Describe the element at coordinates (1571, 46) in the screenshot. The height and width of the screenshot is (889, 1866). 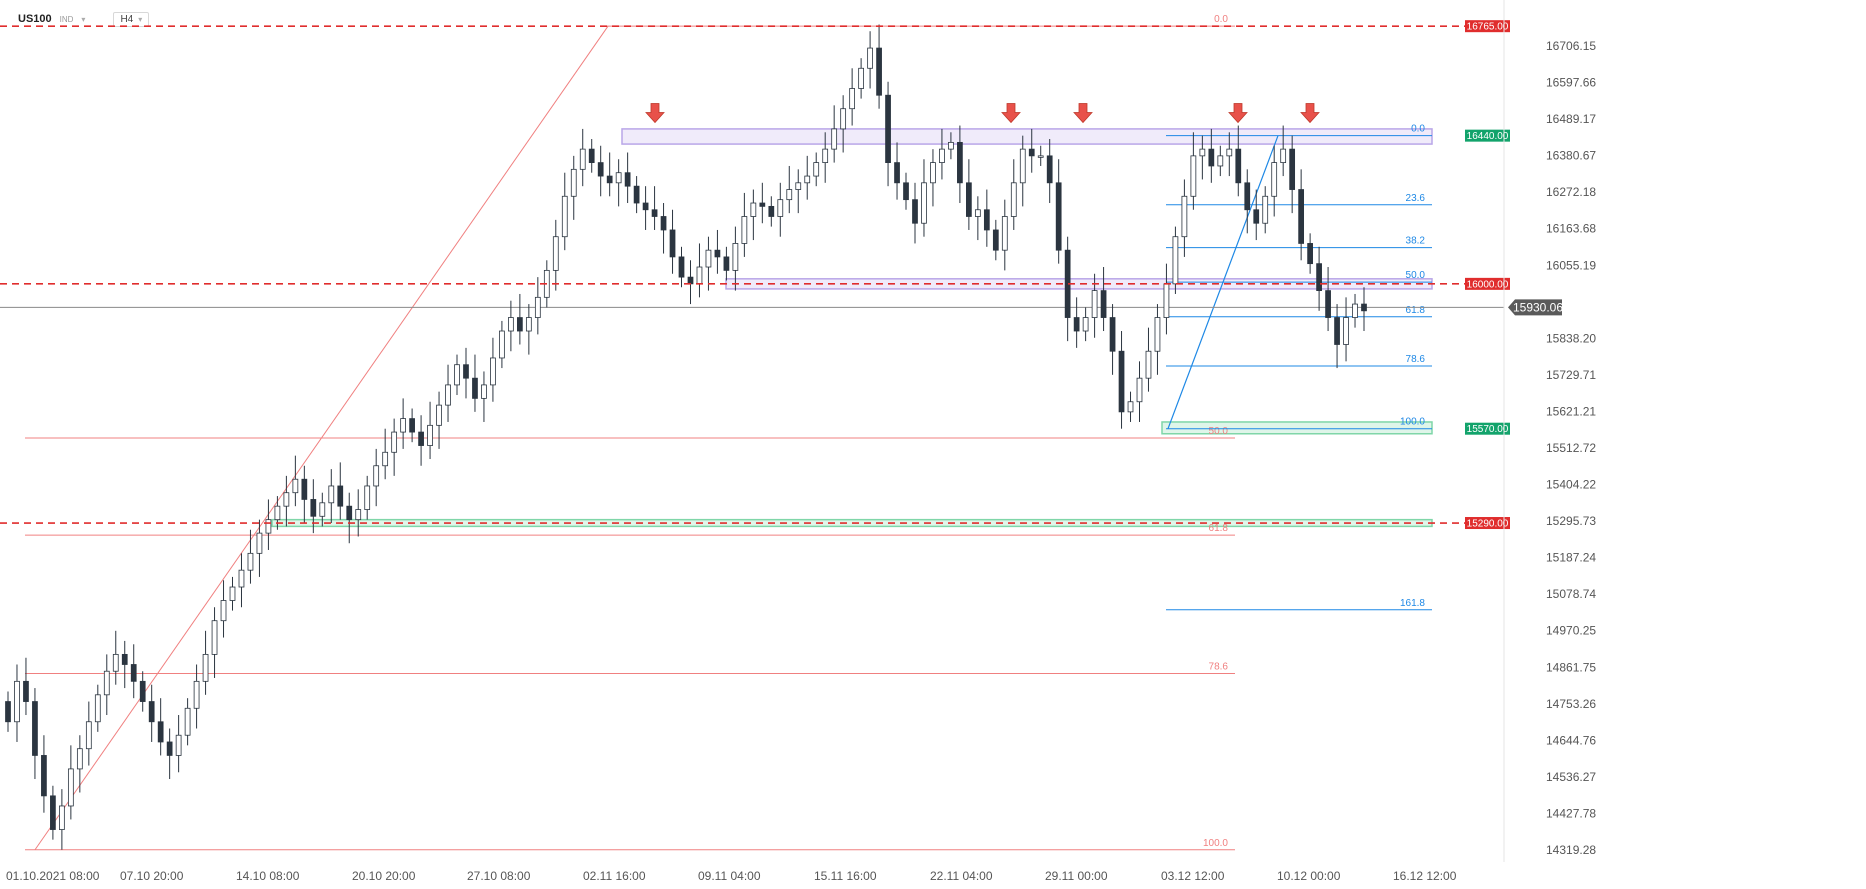
I see `y-tick-label: 16706.15` at that location.